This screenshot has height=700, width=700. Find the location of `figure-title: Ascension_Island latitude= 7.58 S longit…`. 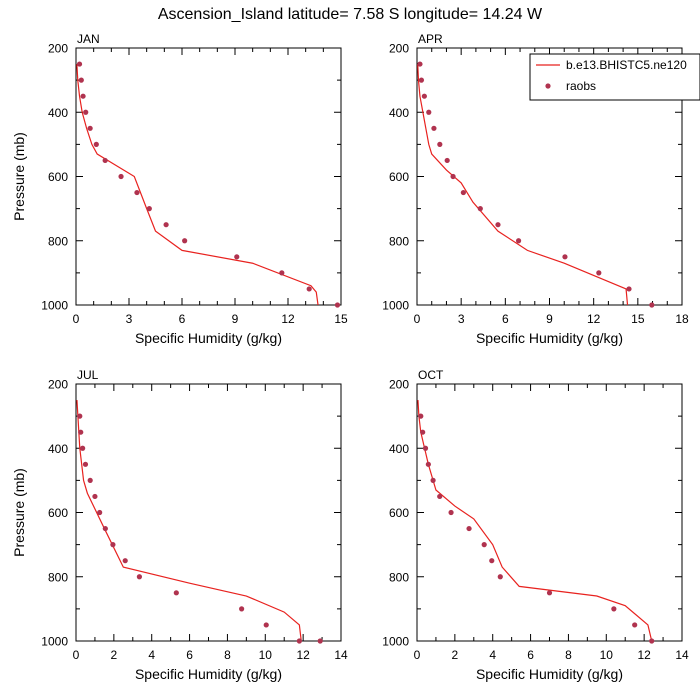

figure-title: Ascension_Island latitude= 7.58 S longit… is located at coordinates (350, 14).